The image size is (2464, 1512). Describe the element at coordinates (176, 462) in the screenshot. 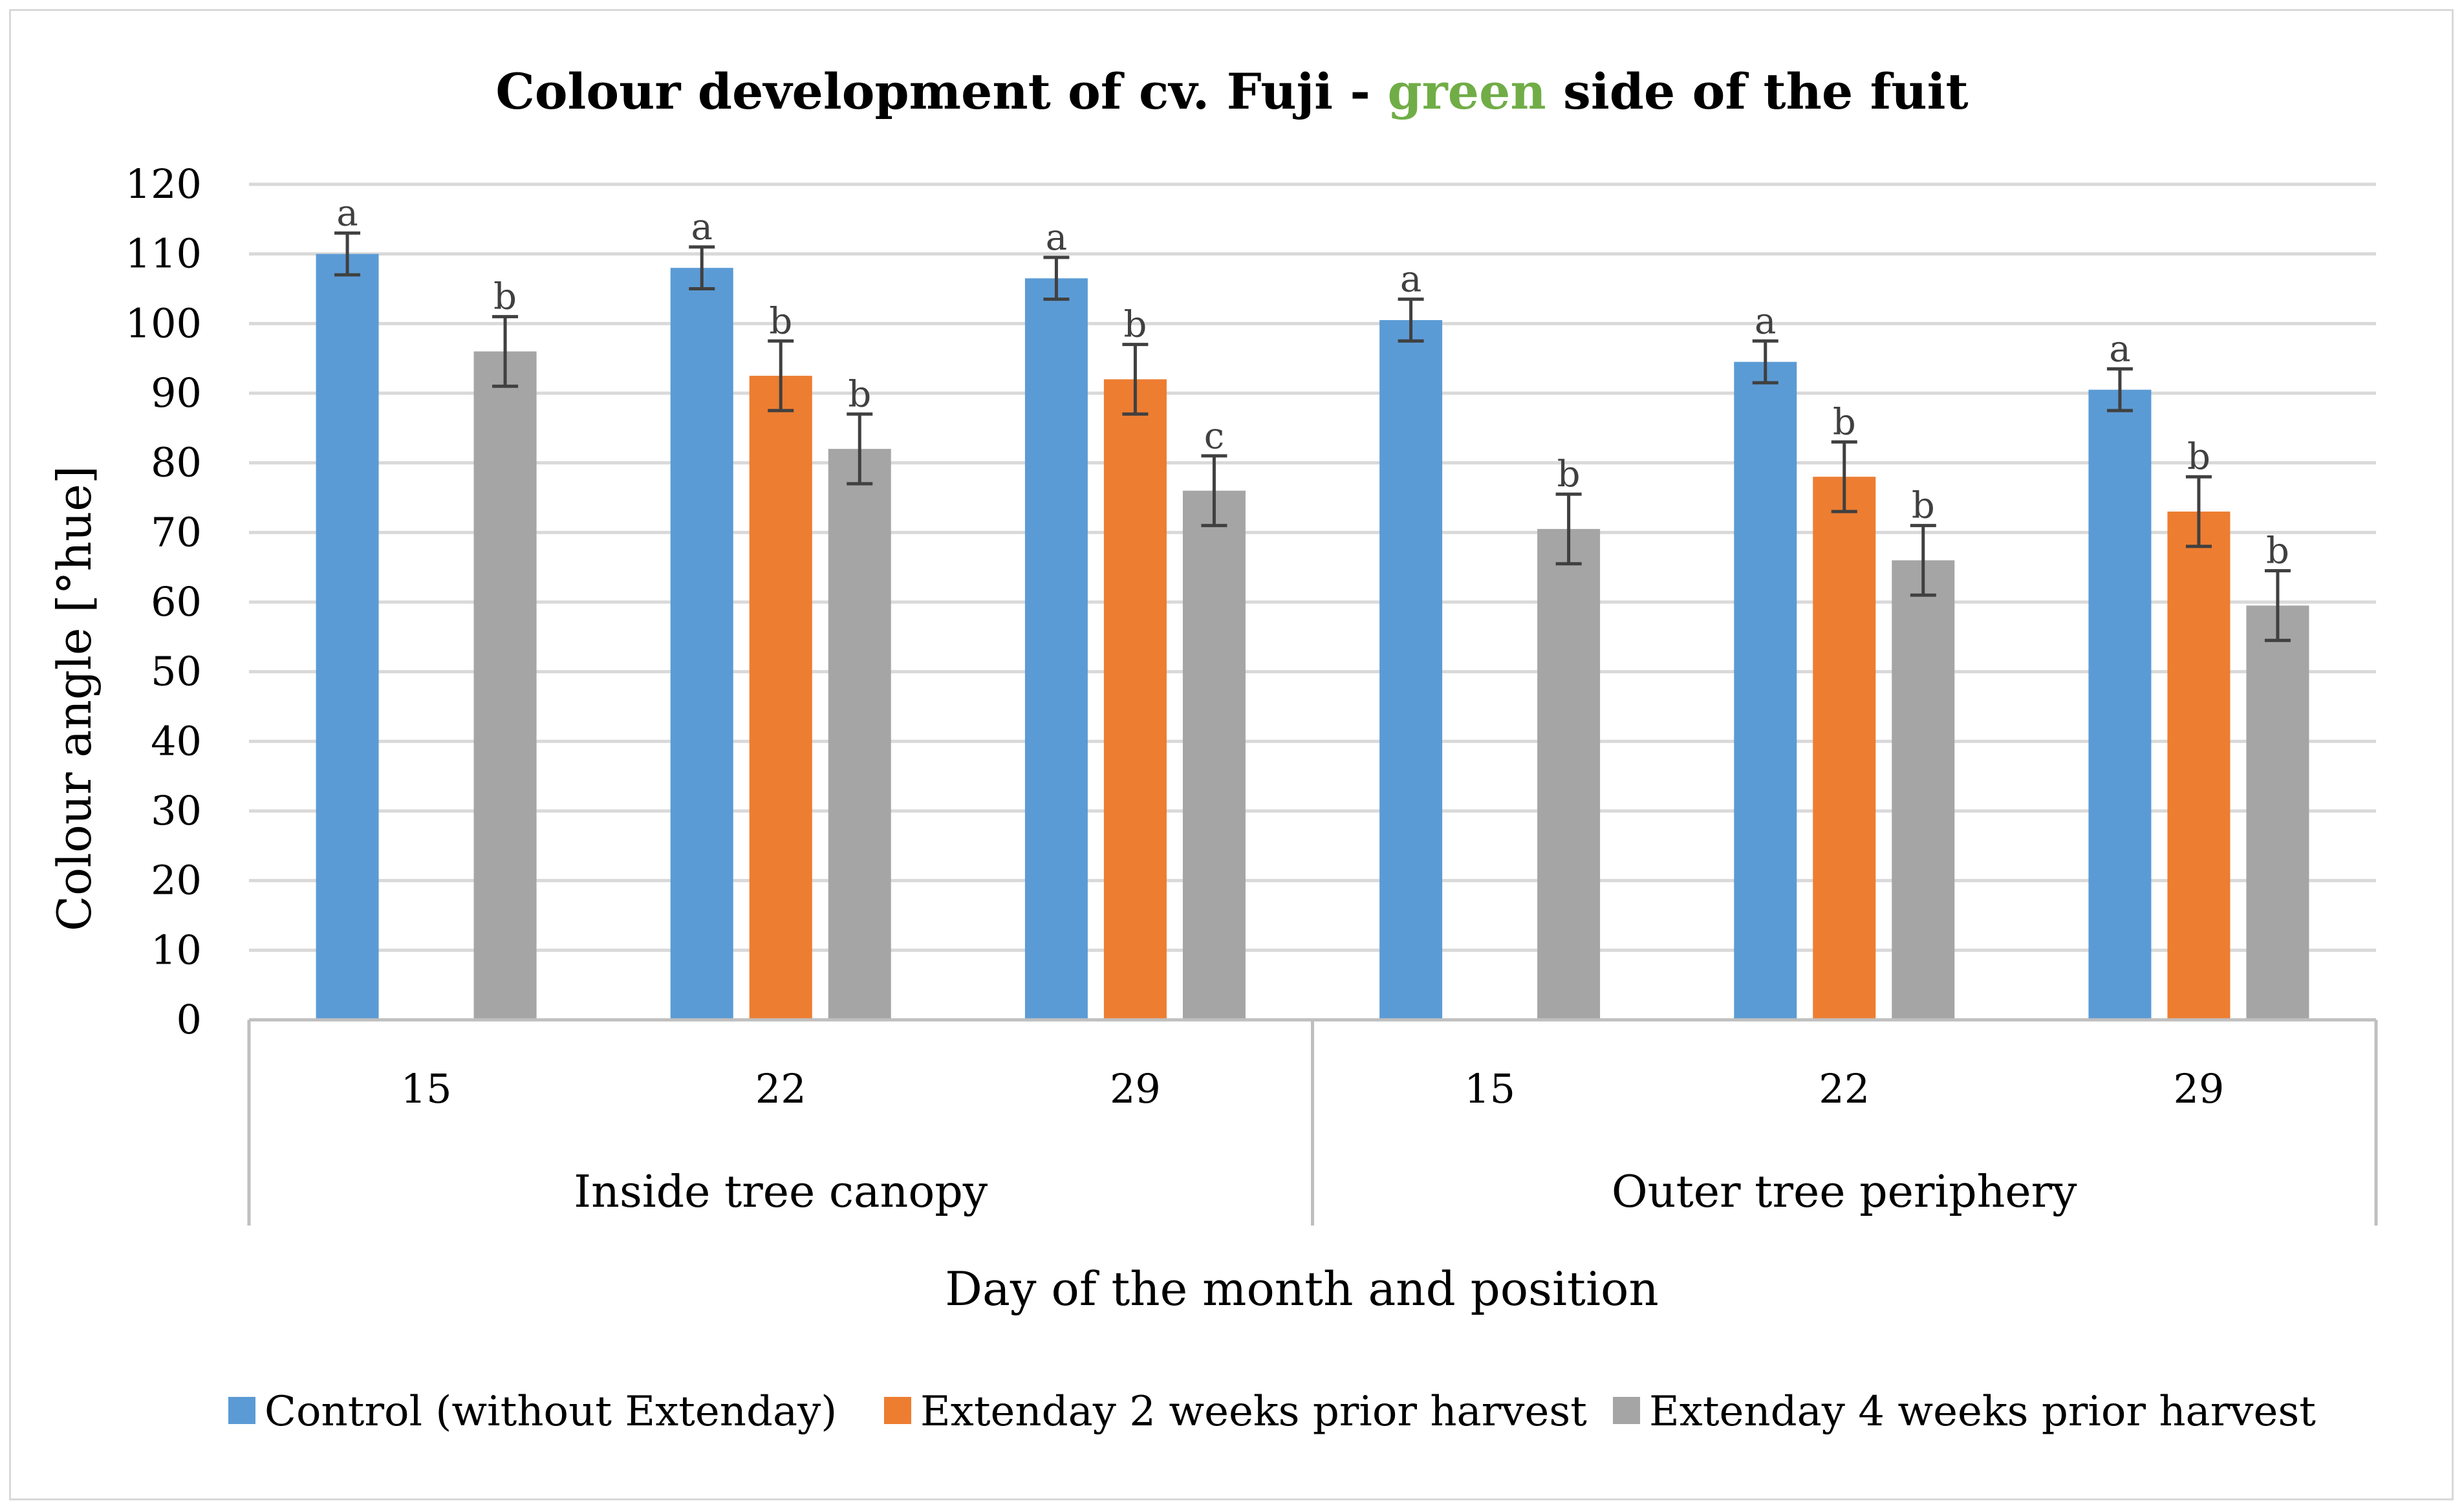

I see `y-tick-label: 80` at that location.